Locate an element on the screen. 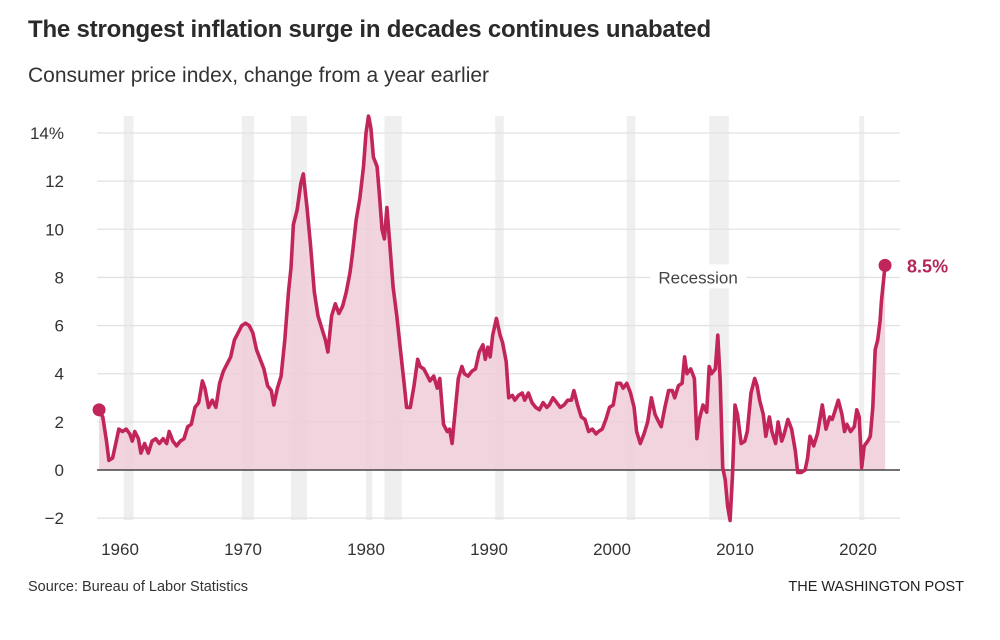 This screenshot has height=640, width=1000. y-tick-label: 2 is located at coordinates (59, 422).